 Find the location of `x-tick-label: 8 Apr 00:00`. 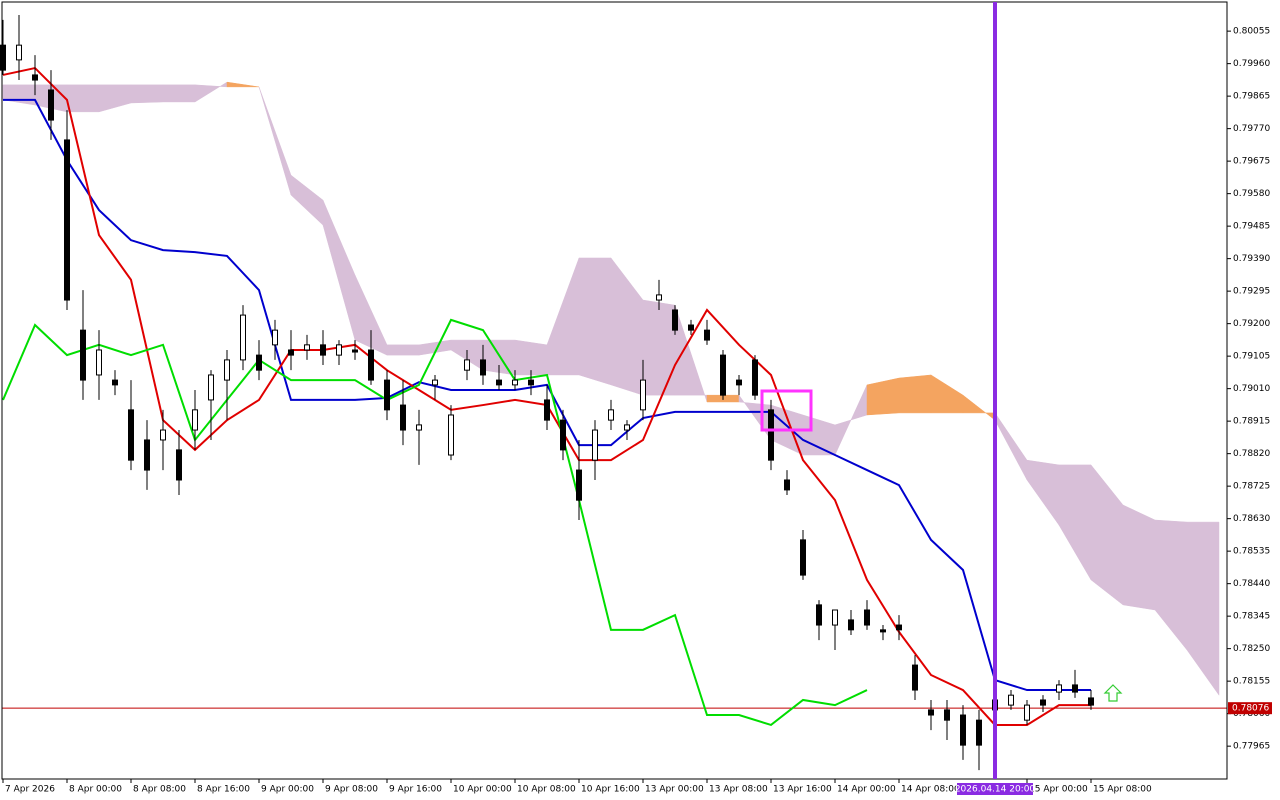

x-tick-label: 8 Apr 00:00 is located at coordinates (95, 790).